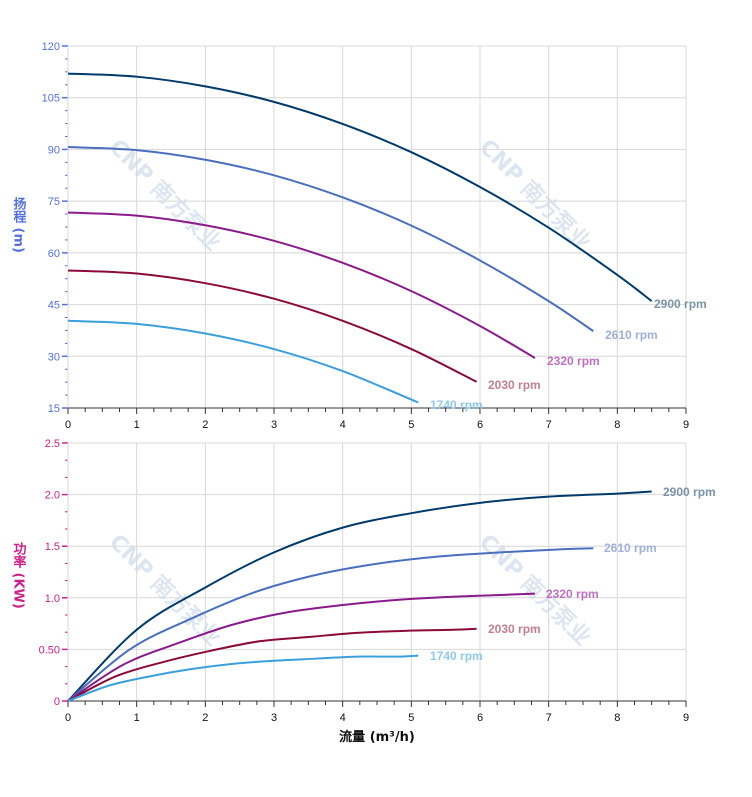  I want to click on y-tick-label: 0, so click(57, 702).